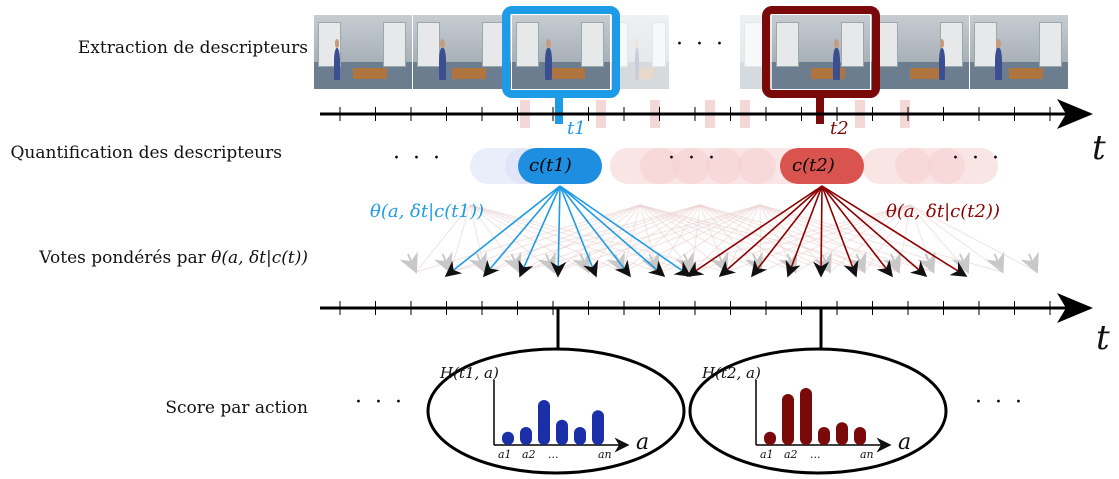 Image resolution: width=1119 pixels, height=479 pixels. Describe the element at coordinates (943, 211) in the screenshot. I see `t2-weight-label: θ(a, δt|c(t2))` at that location.